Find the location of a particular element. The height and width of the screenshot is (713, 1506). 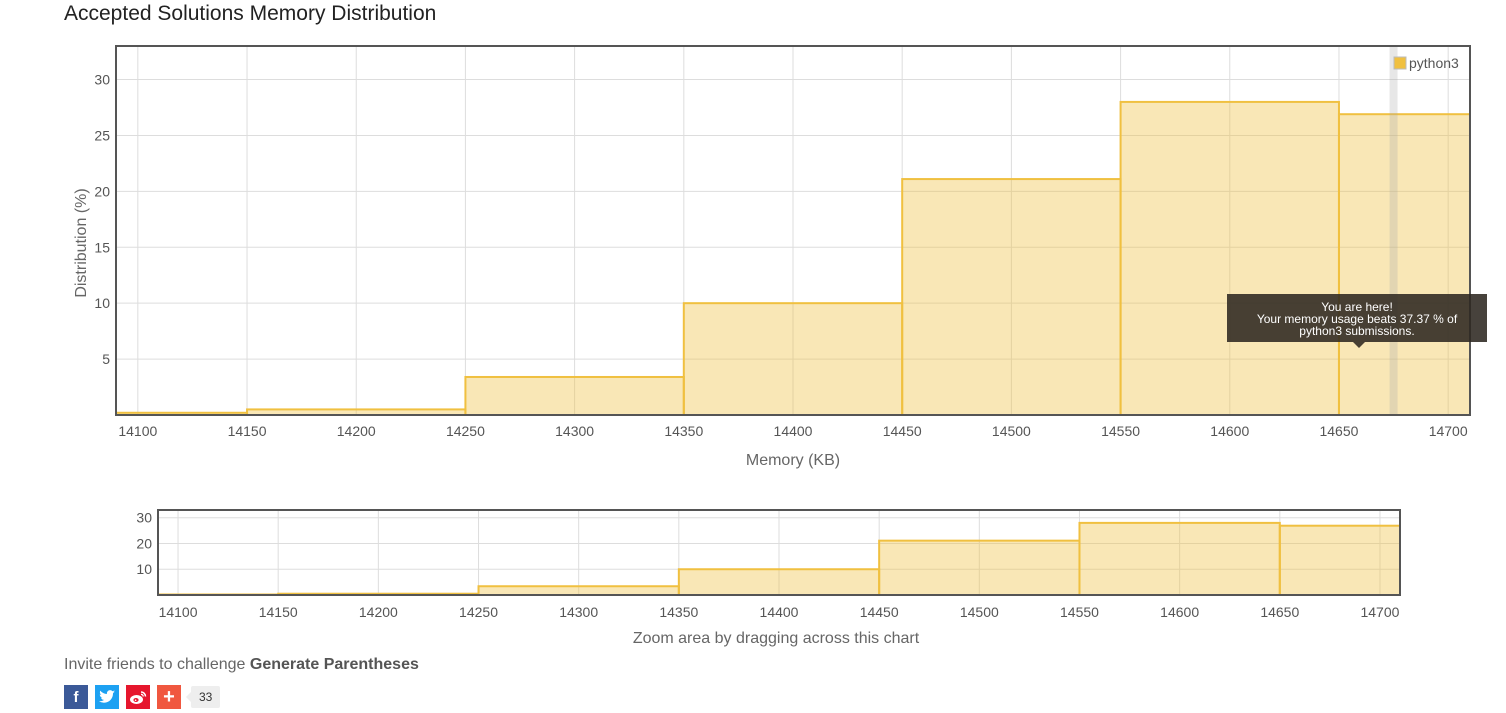

y-tick-label: 5 is located at coordinates (106, 359).